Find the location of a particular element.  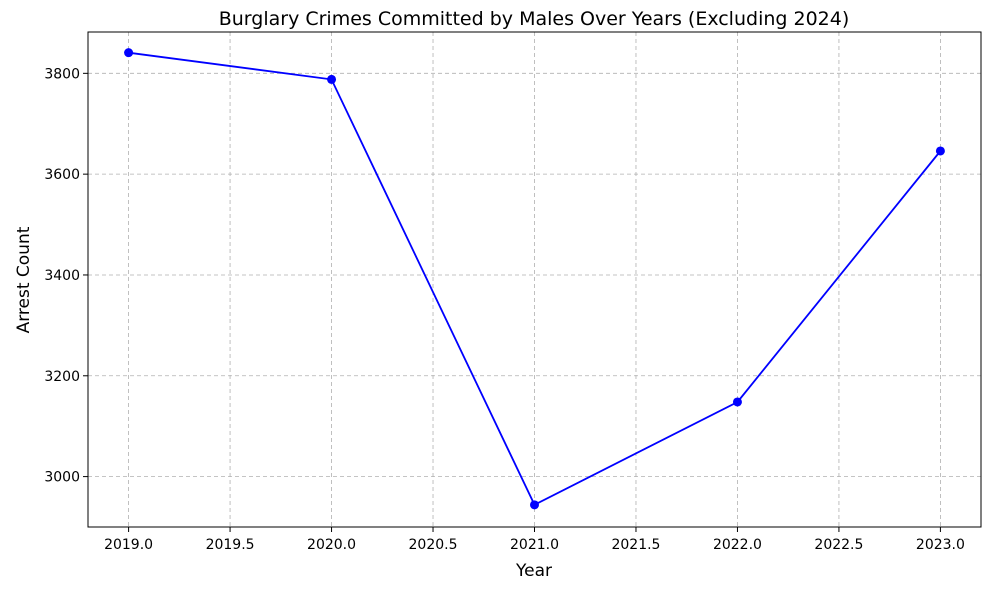

x-tick-label: 2023.0 is located at coordinates (940, 545).